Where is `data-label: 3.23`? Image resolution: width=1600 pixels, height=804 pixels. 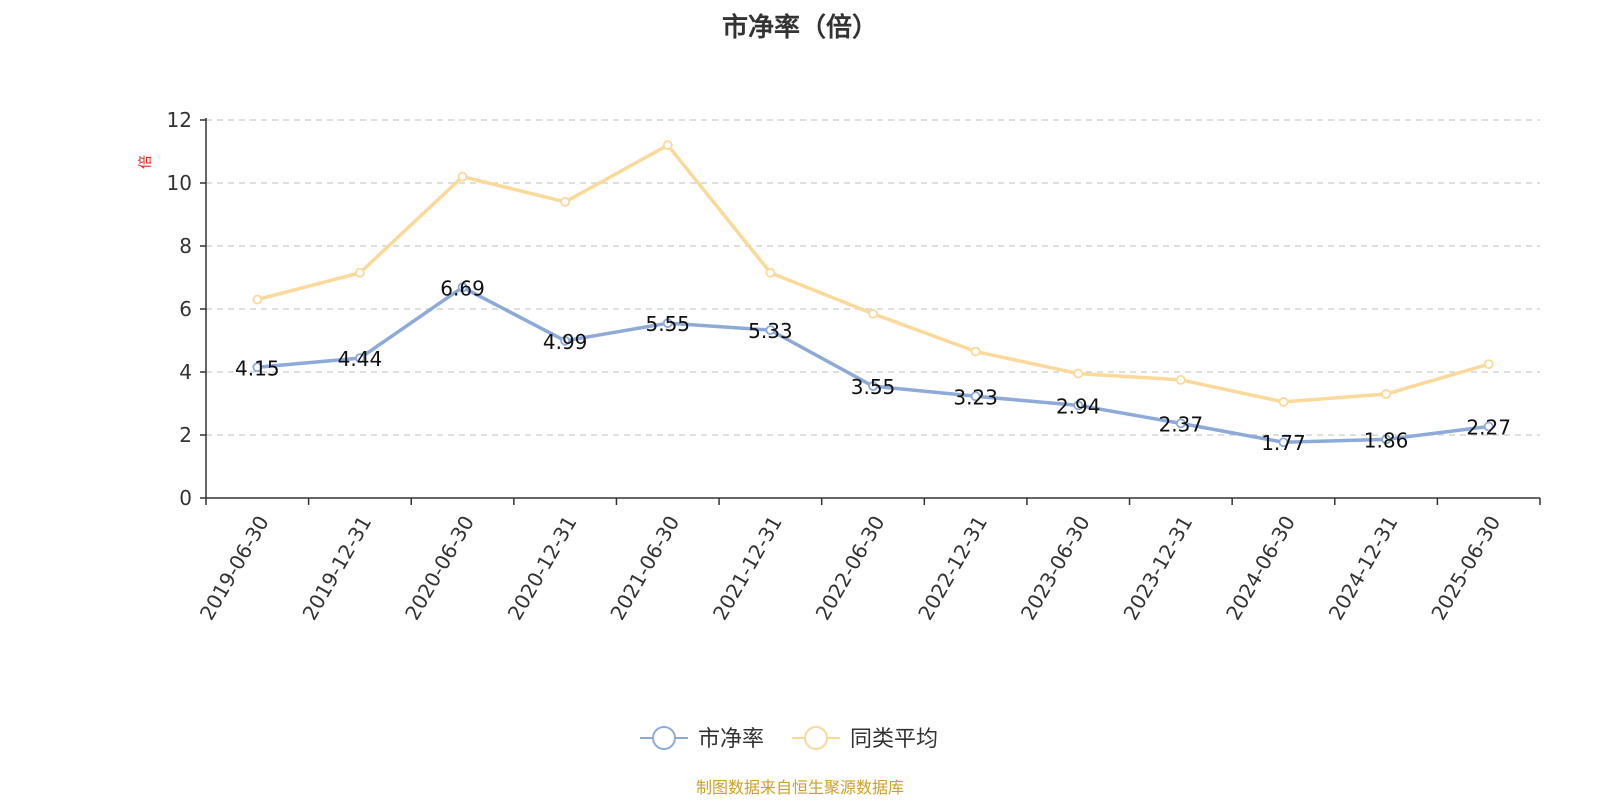
data-label: 3.23 is located at coordinates (975, 397).